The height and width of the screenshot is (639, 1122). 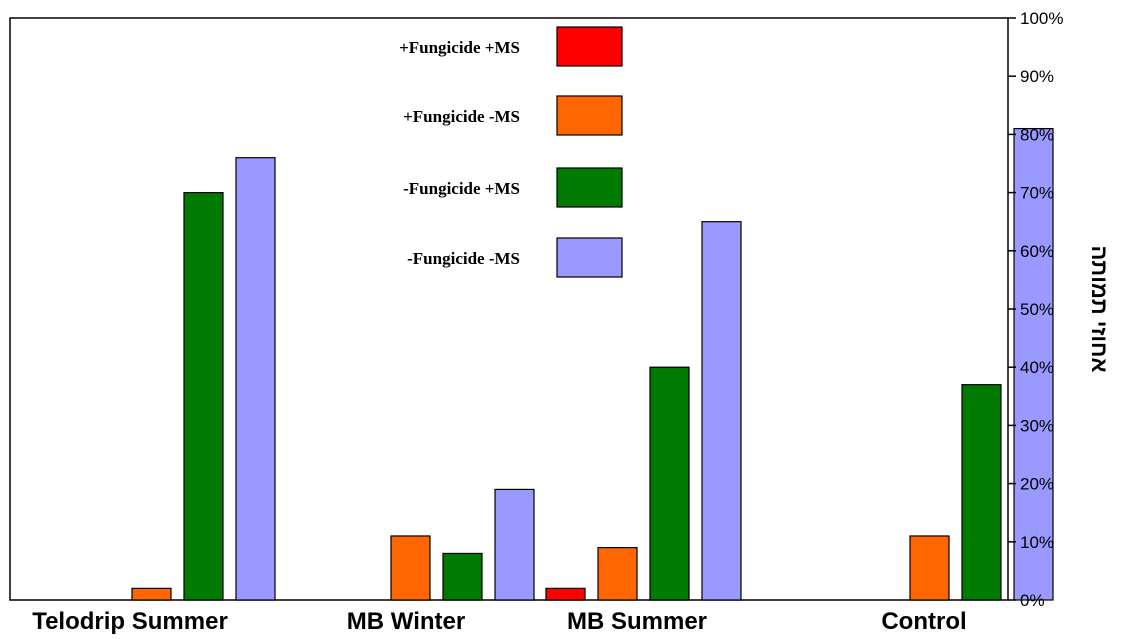 What do you see at coordinates (499, 621) in the screenshot?
I see `x-axis-labels: Telodrip Summer MB Winter MB Summer Control` at bounding box center [499, 621].